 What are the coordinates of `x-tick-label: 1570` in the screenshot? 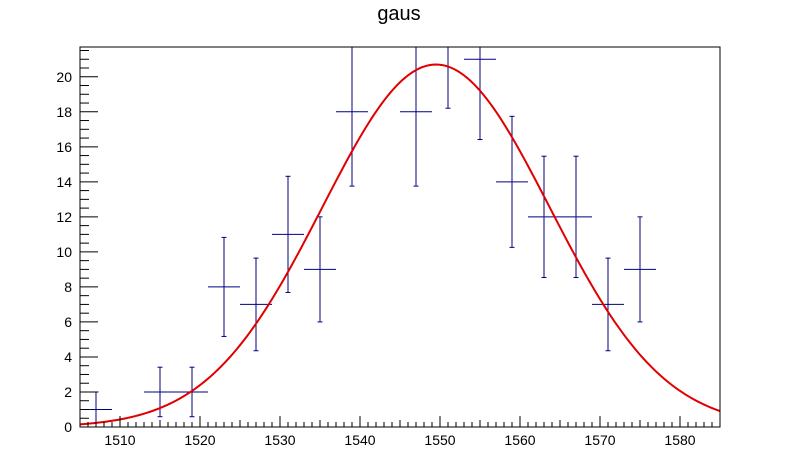 It's located at (599, 440).